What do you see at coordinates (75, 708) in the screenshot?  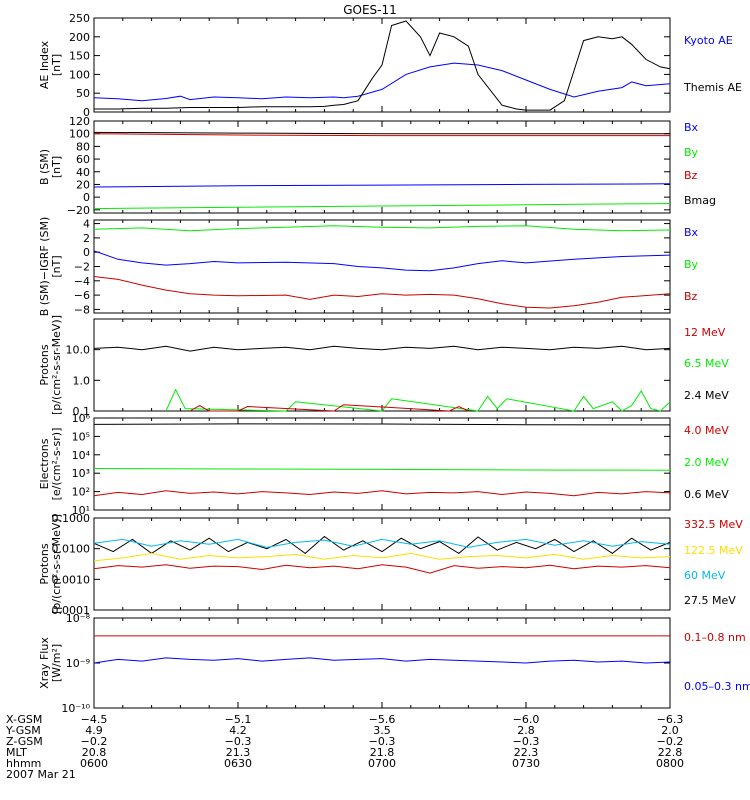 I see `y-tick-label: 10⁻¹⁰` at bounding box center [75, 708].